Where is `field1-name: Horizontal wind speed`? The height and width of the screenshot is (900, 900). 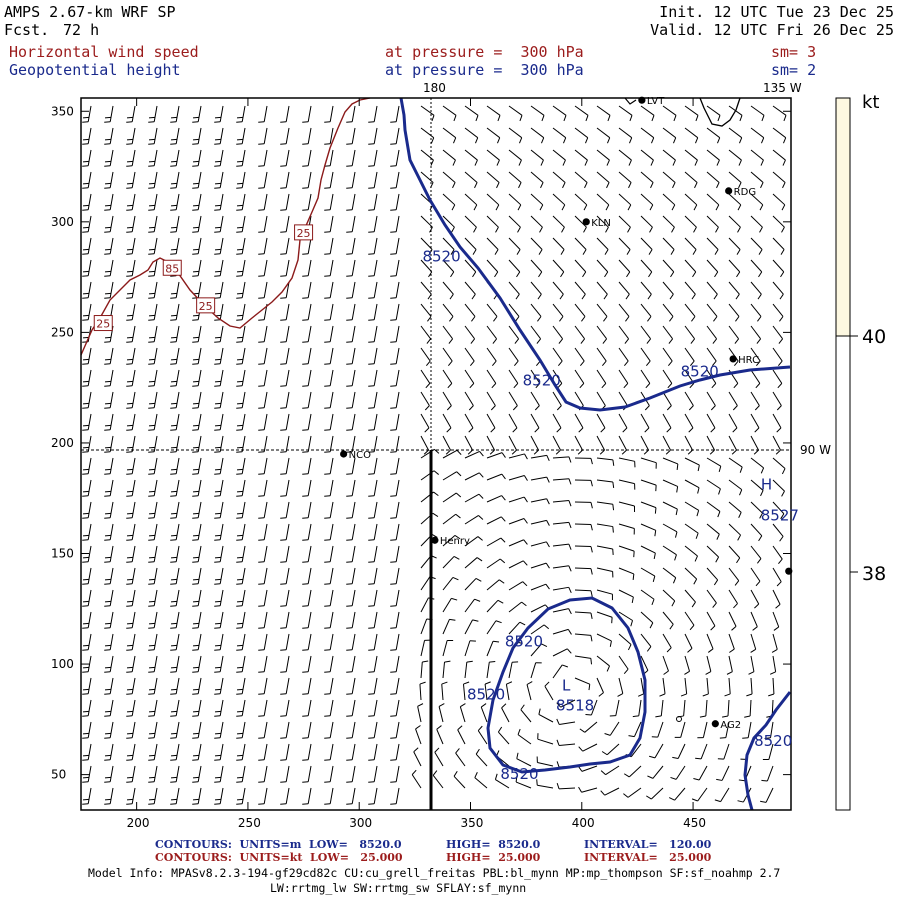
field1-name: Horizontal wind speed is located at coordinates (104, 52).